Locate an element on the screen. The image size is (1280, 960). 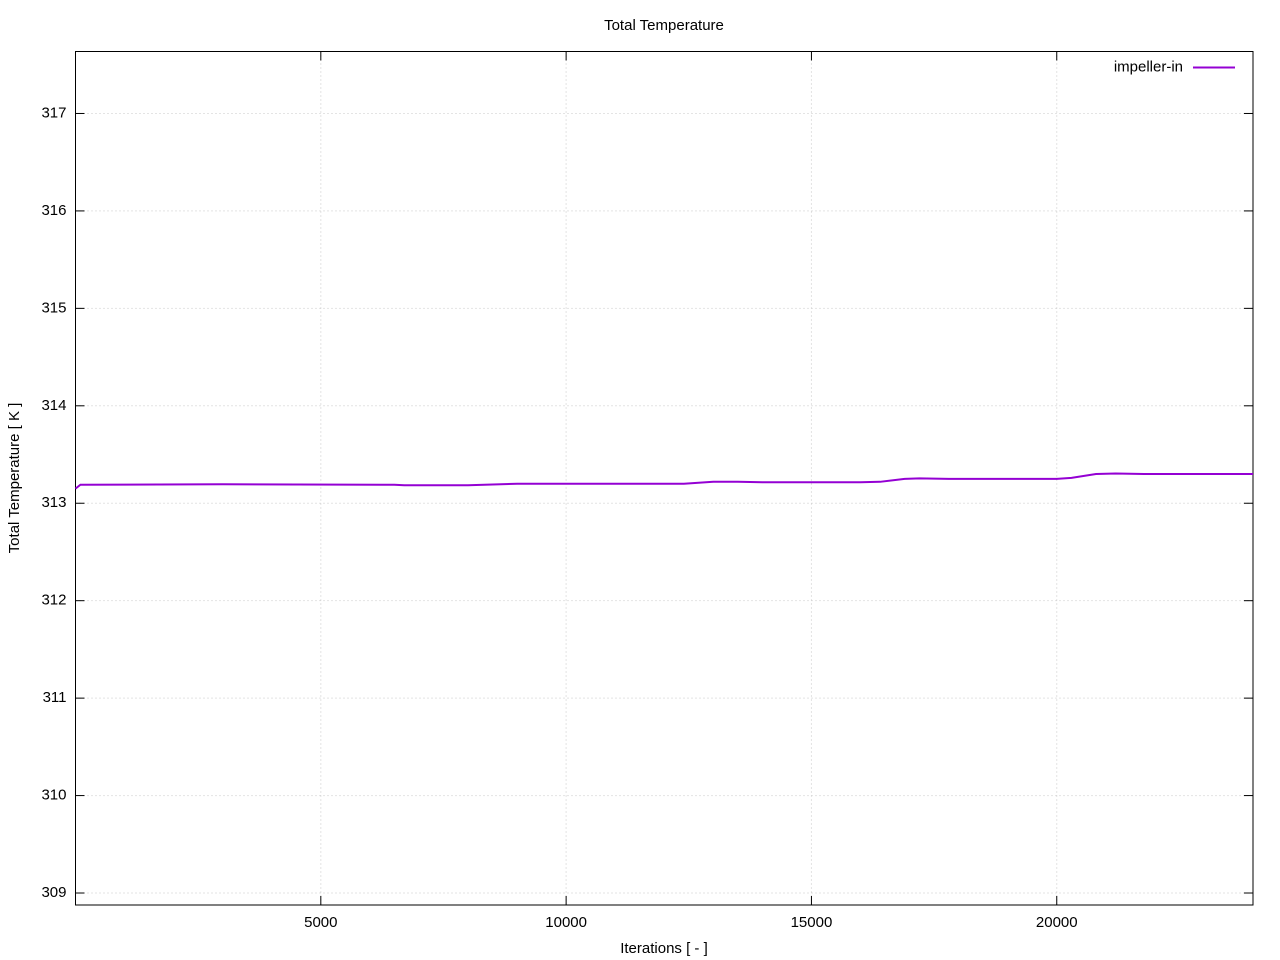
legend-label: impeller-in is located at coordinates (1148, 66).